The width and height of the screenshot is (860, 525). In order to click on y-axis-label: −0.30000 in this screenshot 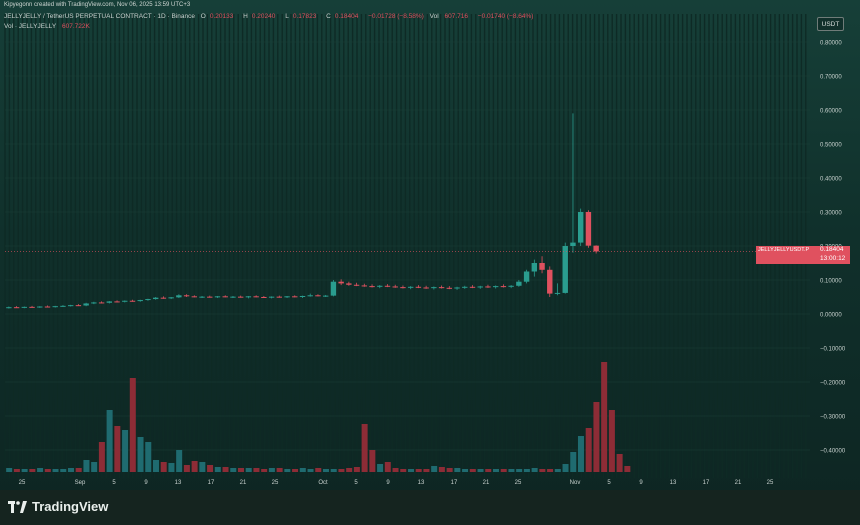, I will do `click(833, 418)`.